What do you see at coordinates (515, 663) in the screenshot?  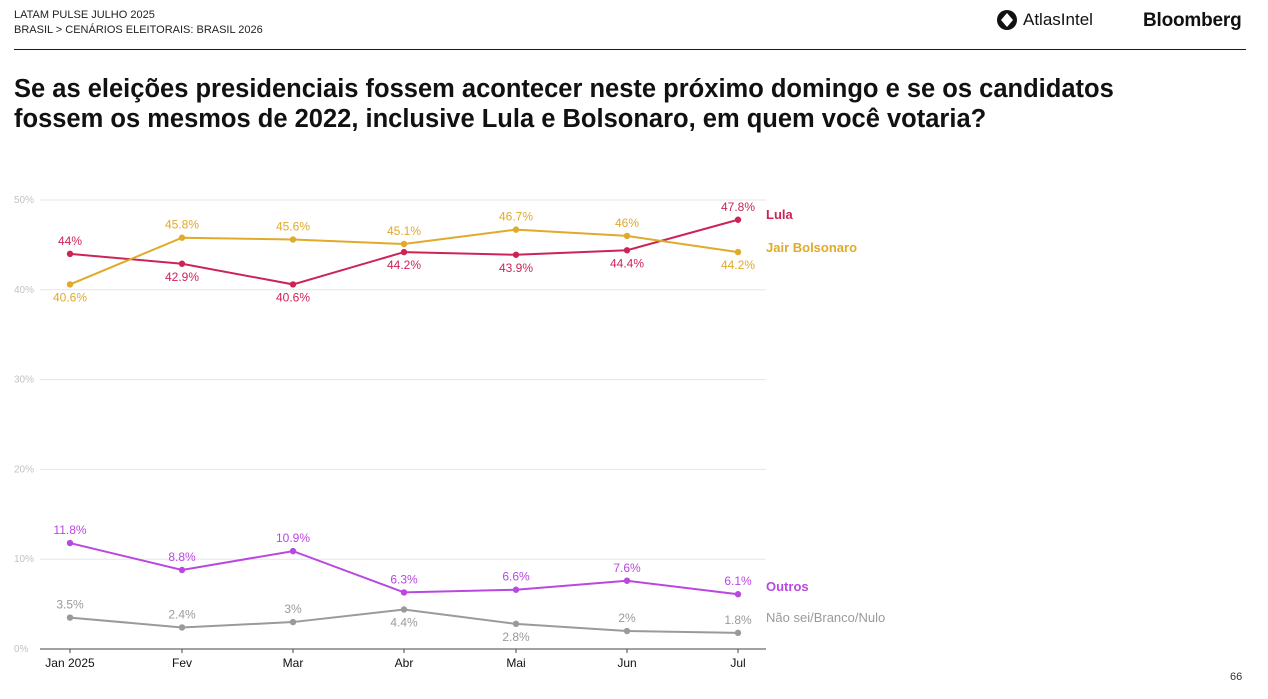 I see `x-tick-label: Mai` at bounding box center [515, 663].